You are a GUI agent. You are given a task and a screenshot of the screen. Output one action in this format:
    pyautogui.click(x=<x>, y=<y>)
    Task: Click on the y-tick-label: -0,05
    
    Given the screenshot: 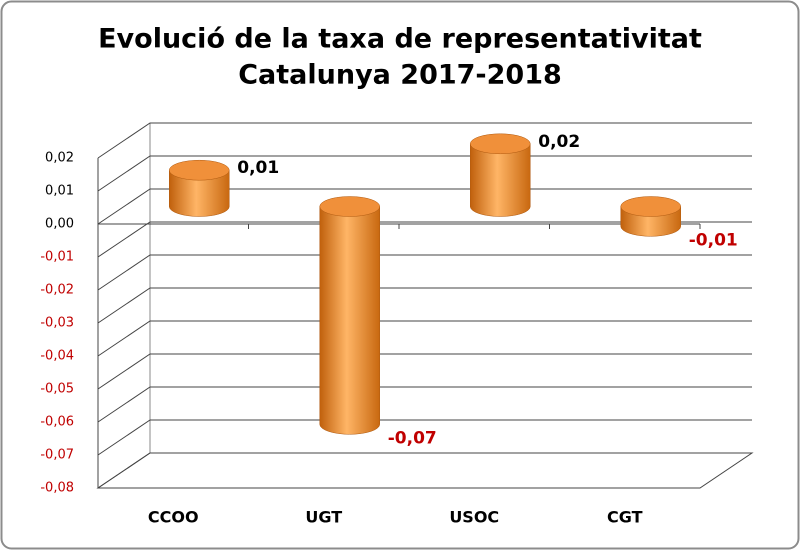 What is the action you would take?
    pyautogui.click(x=57, y=389)
    